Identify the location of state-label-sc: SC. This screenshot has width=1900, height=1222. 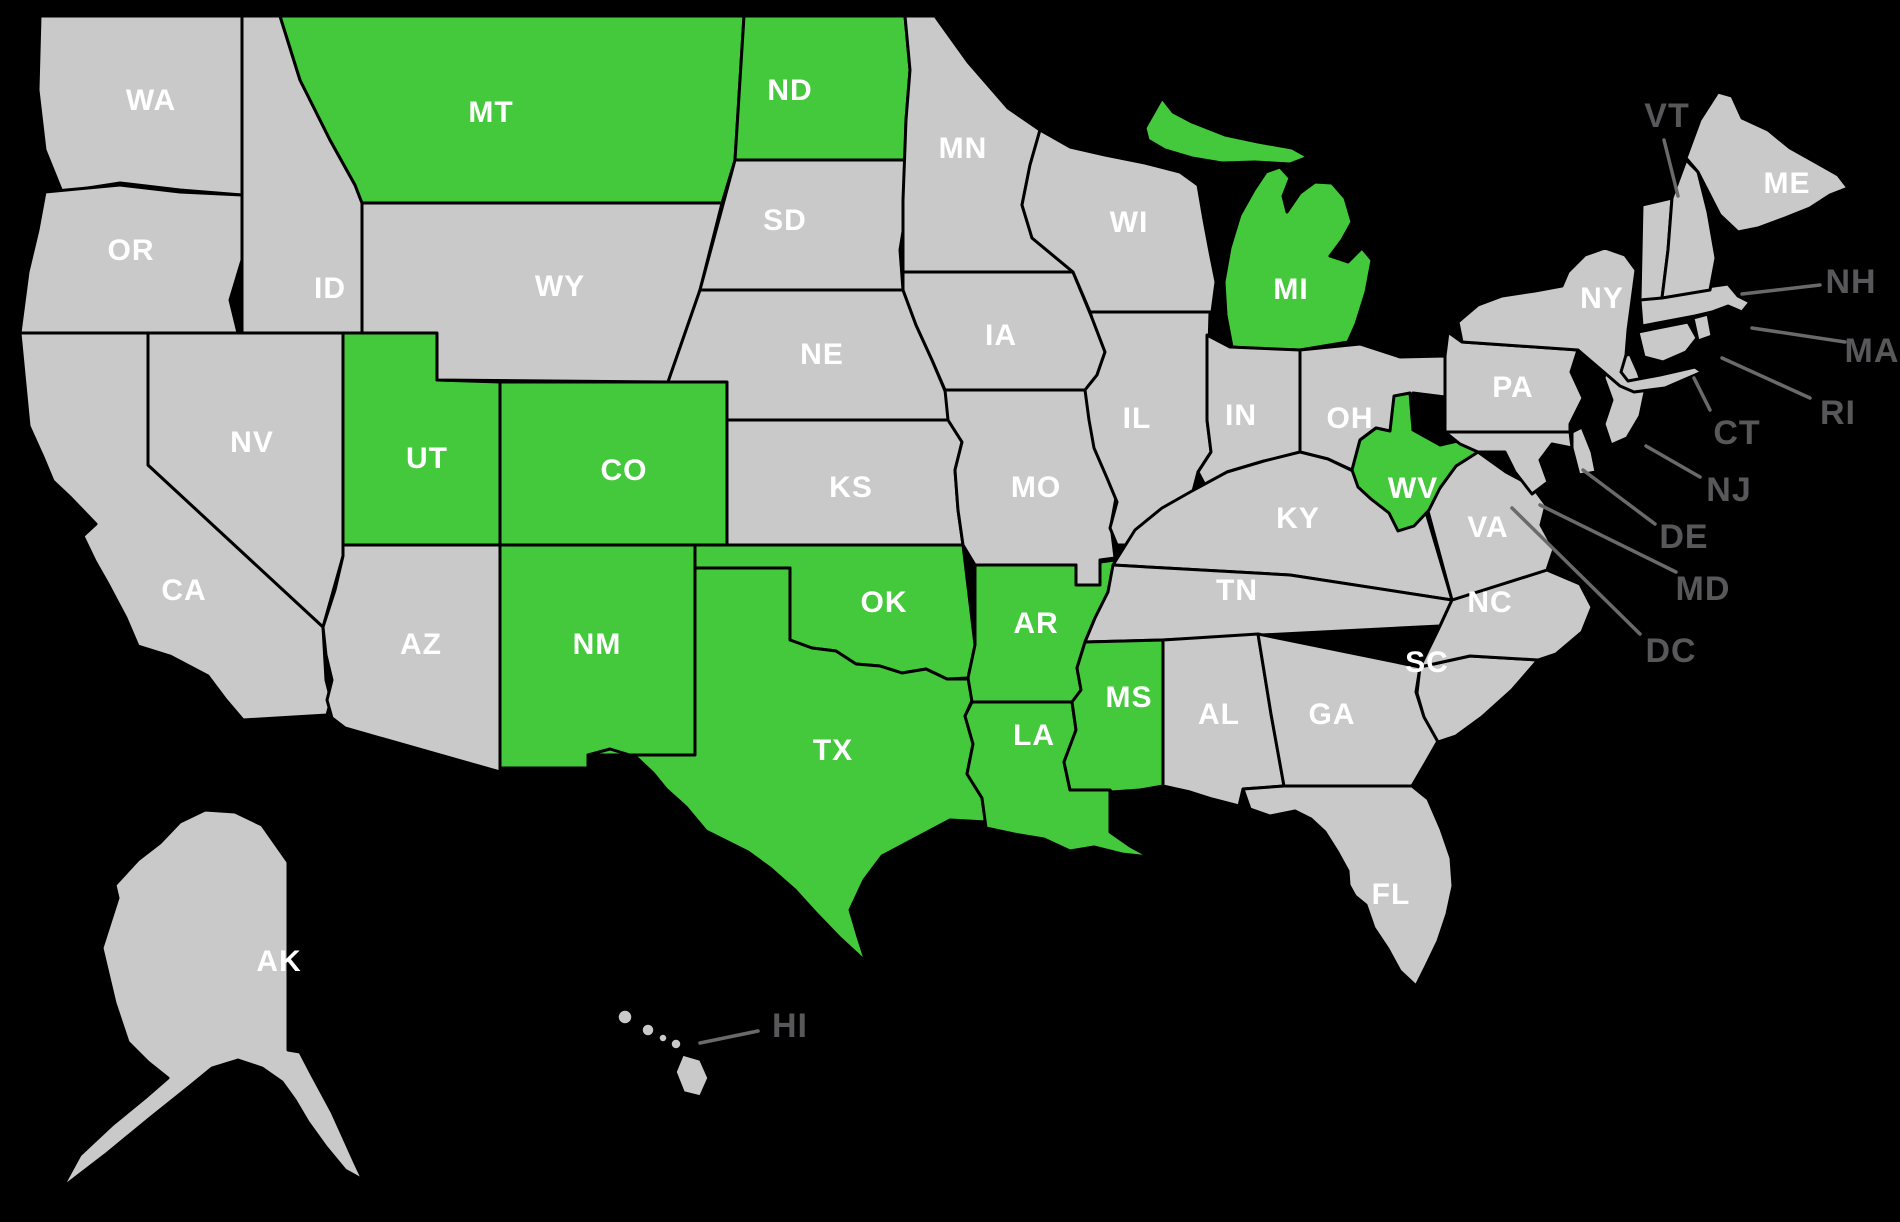
(1427, 662).